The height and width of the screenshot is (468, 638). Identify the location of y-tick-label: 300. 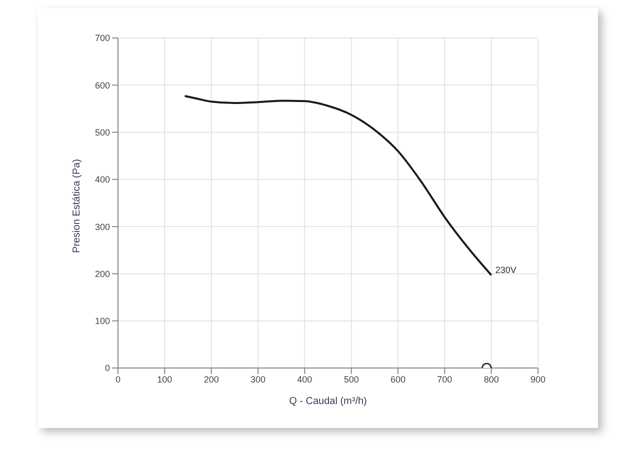
(102, 227).